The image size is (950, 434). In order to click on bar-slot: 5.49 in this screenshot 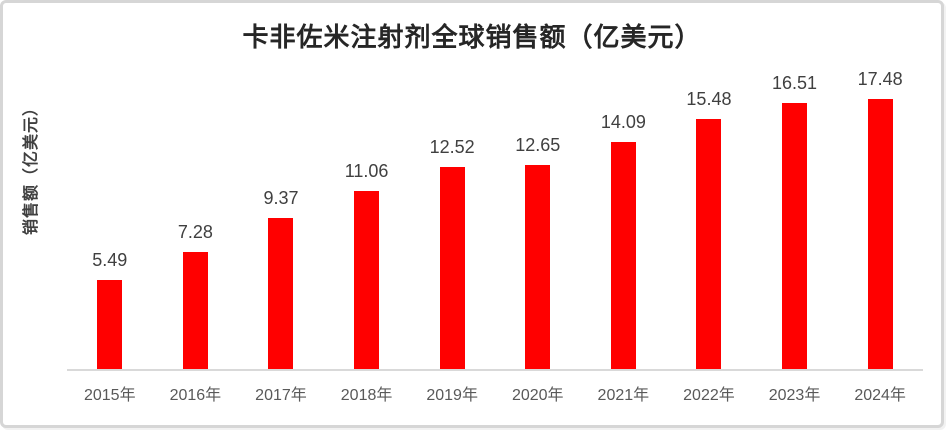, I will do `click(110, 219)`.